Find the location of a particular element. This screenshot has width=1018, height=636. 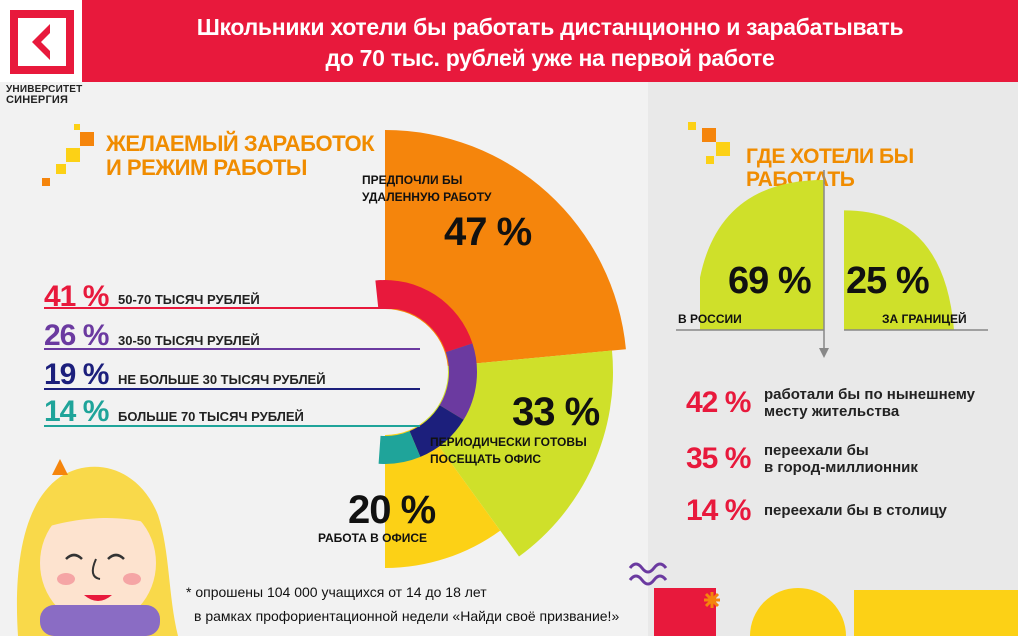

office-label: РАБОТА В ОФИСЕ is located at coordinates (373, 538).